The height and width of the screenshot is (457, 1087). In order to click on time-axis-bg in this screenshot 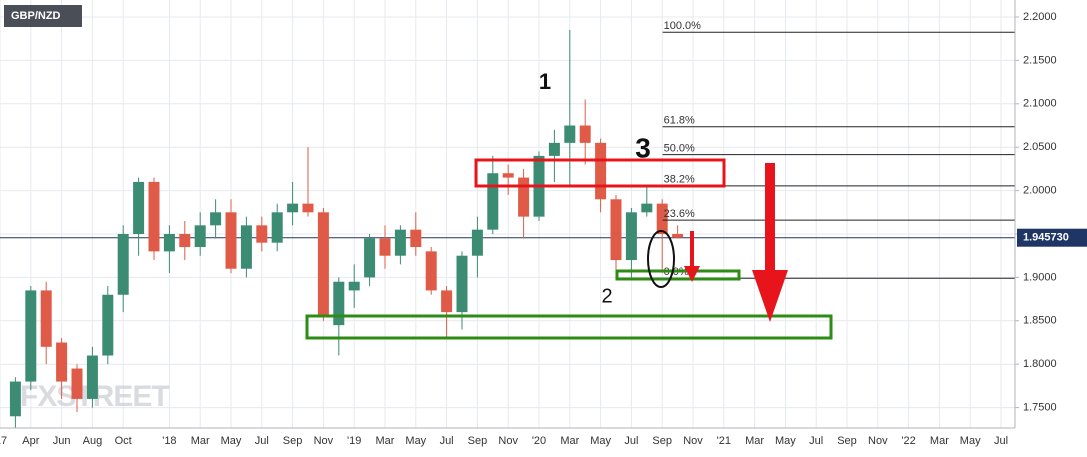, I will do `click(507, 442)`.